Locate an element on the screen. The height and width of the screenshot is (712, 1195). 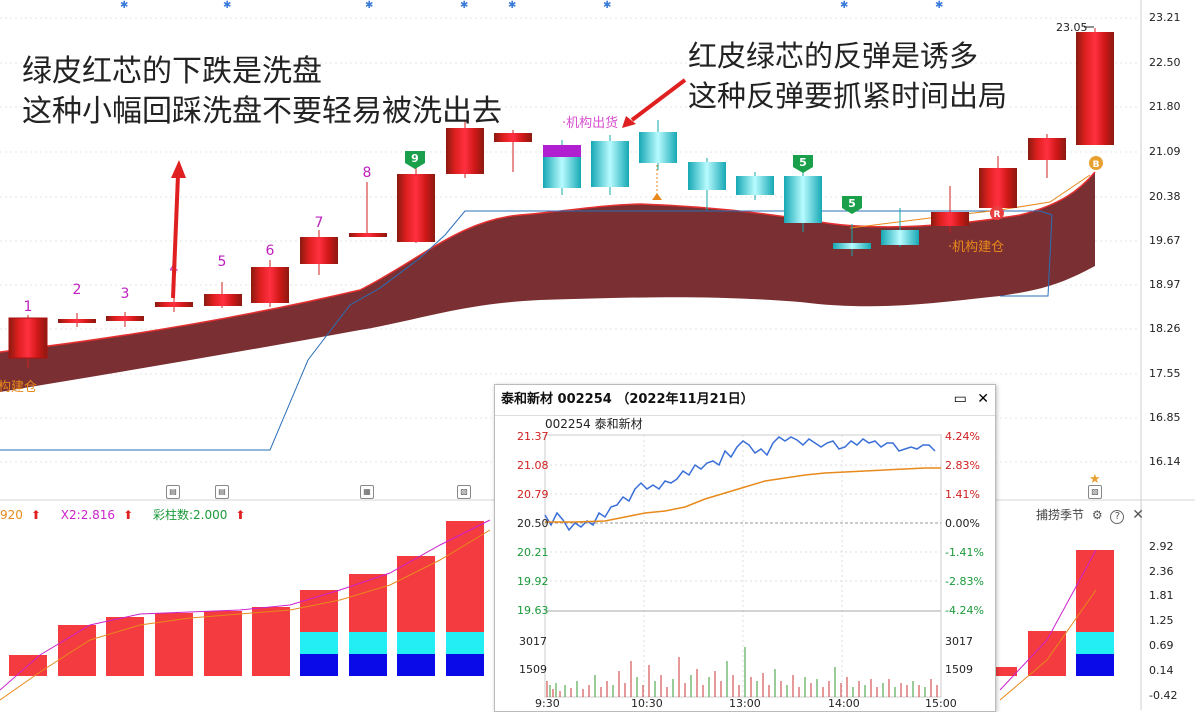
institution-buy-label-left: 构建仓 is located at coordinates (18, 387).